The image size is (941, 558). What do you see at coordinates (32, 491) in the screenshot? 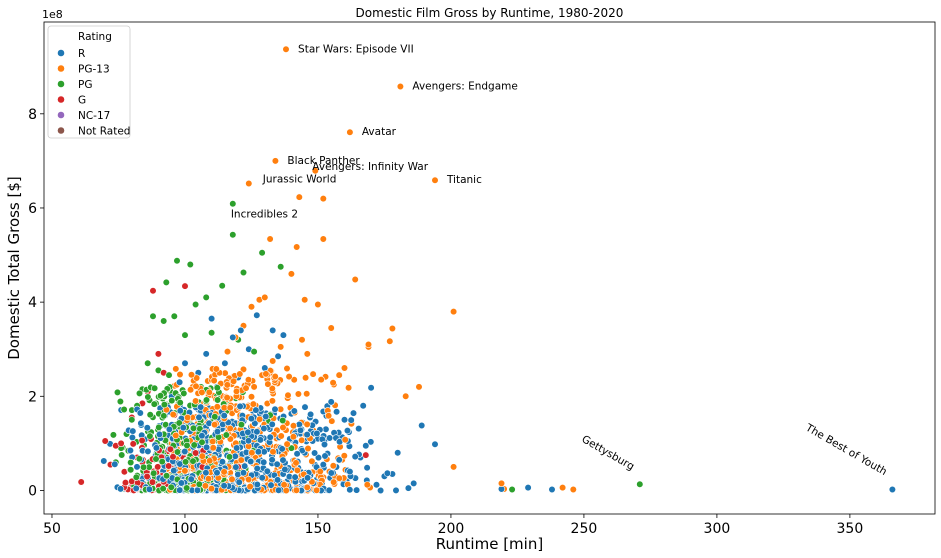
I see `y-tick-label: 0` at bounding box center [32, 491].